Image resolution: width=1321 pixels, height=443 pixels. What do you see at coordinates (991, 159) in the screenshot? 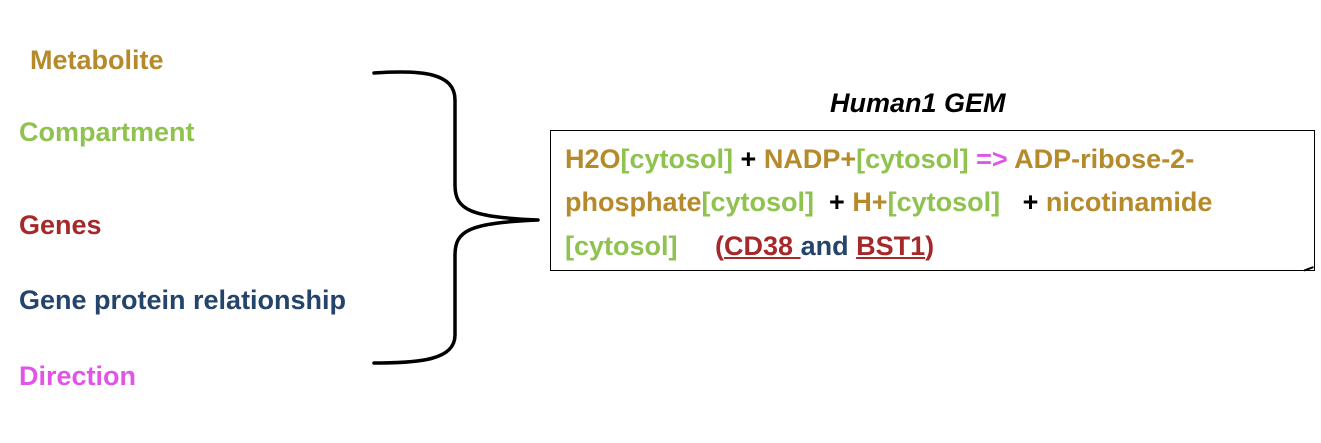
I see `direction-arrow: =>` at bounding box center [991, 159].